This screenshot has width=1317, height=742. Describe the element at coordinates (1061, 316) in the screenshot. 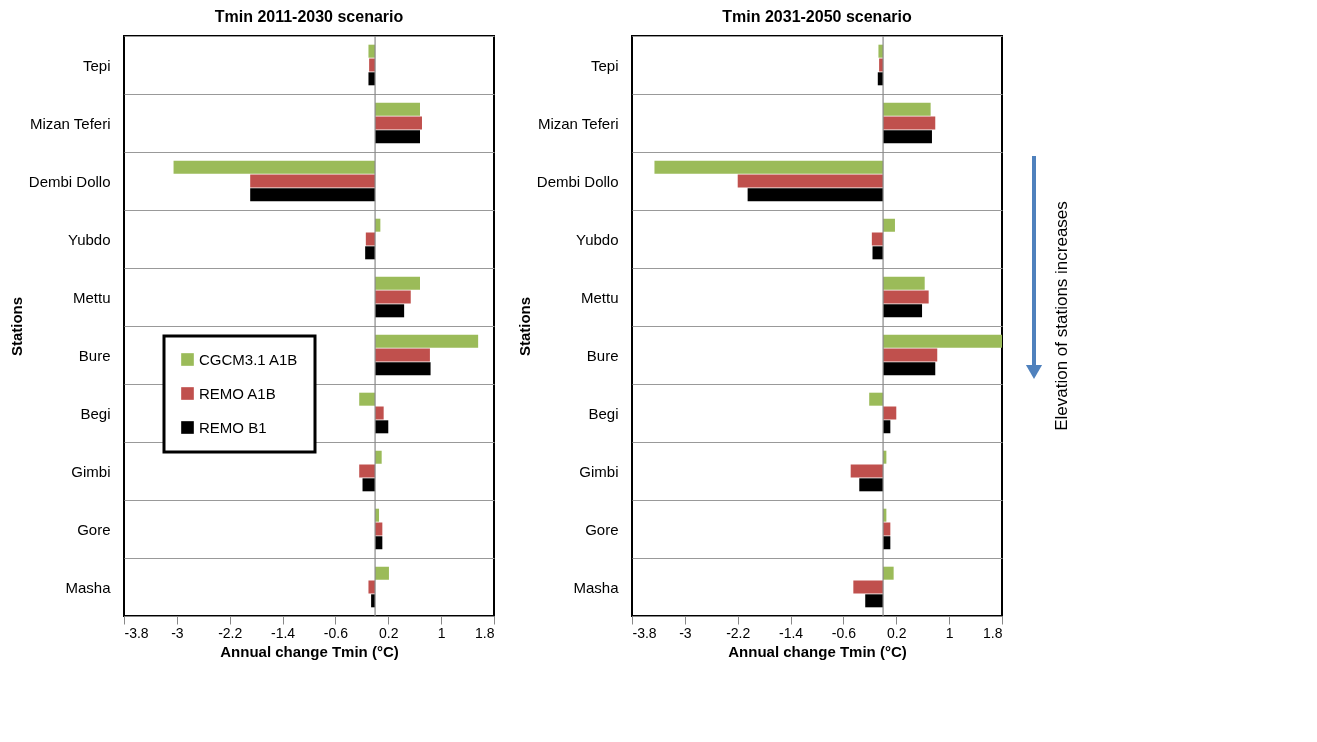

I see `text: Elevation of stations increases` at that location.